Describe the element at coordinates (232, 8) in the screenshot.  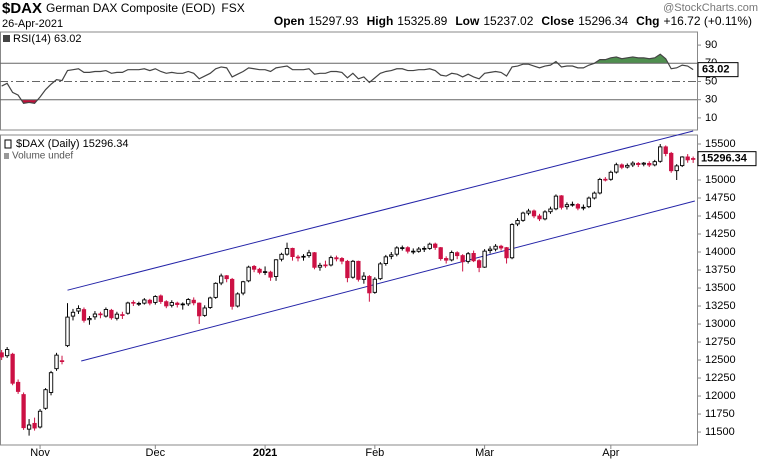
I see `exchange: FSX` at that location.